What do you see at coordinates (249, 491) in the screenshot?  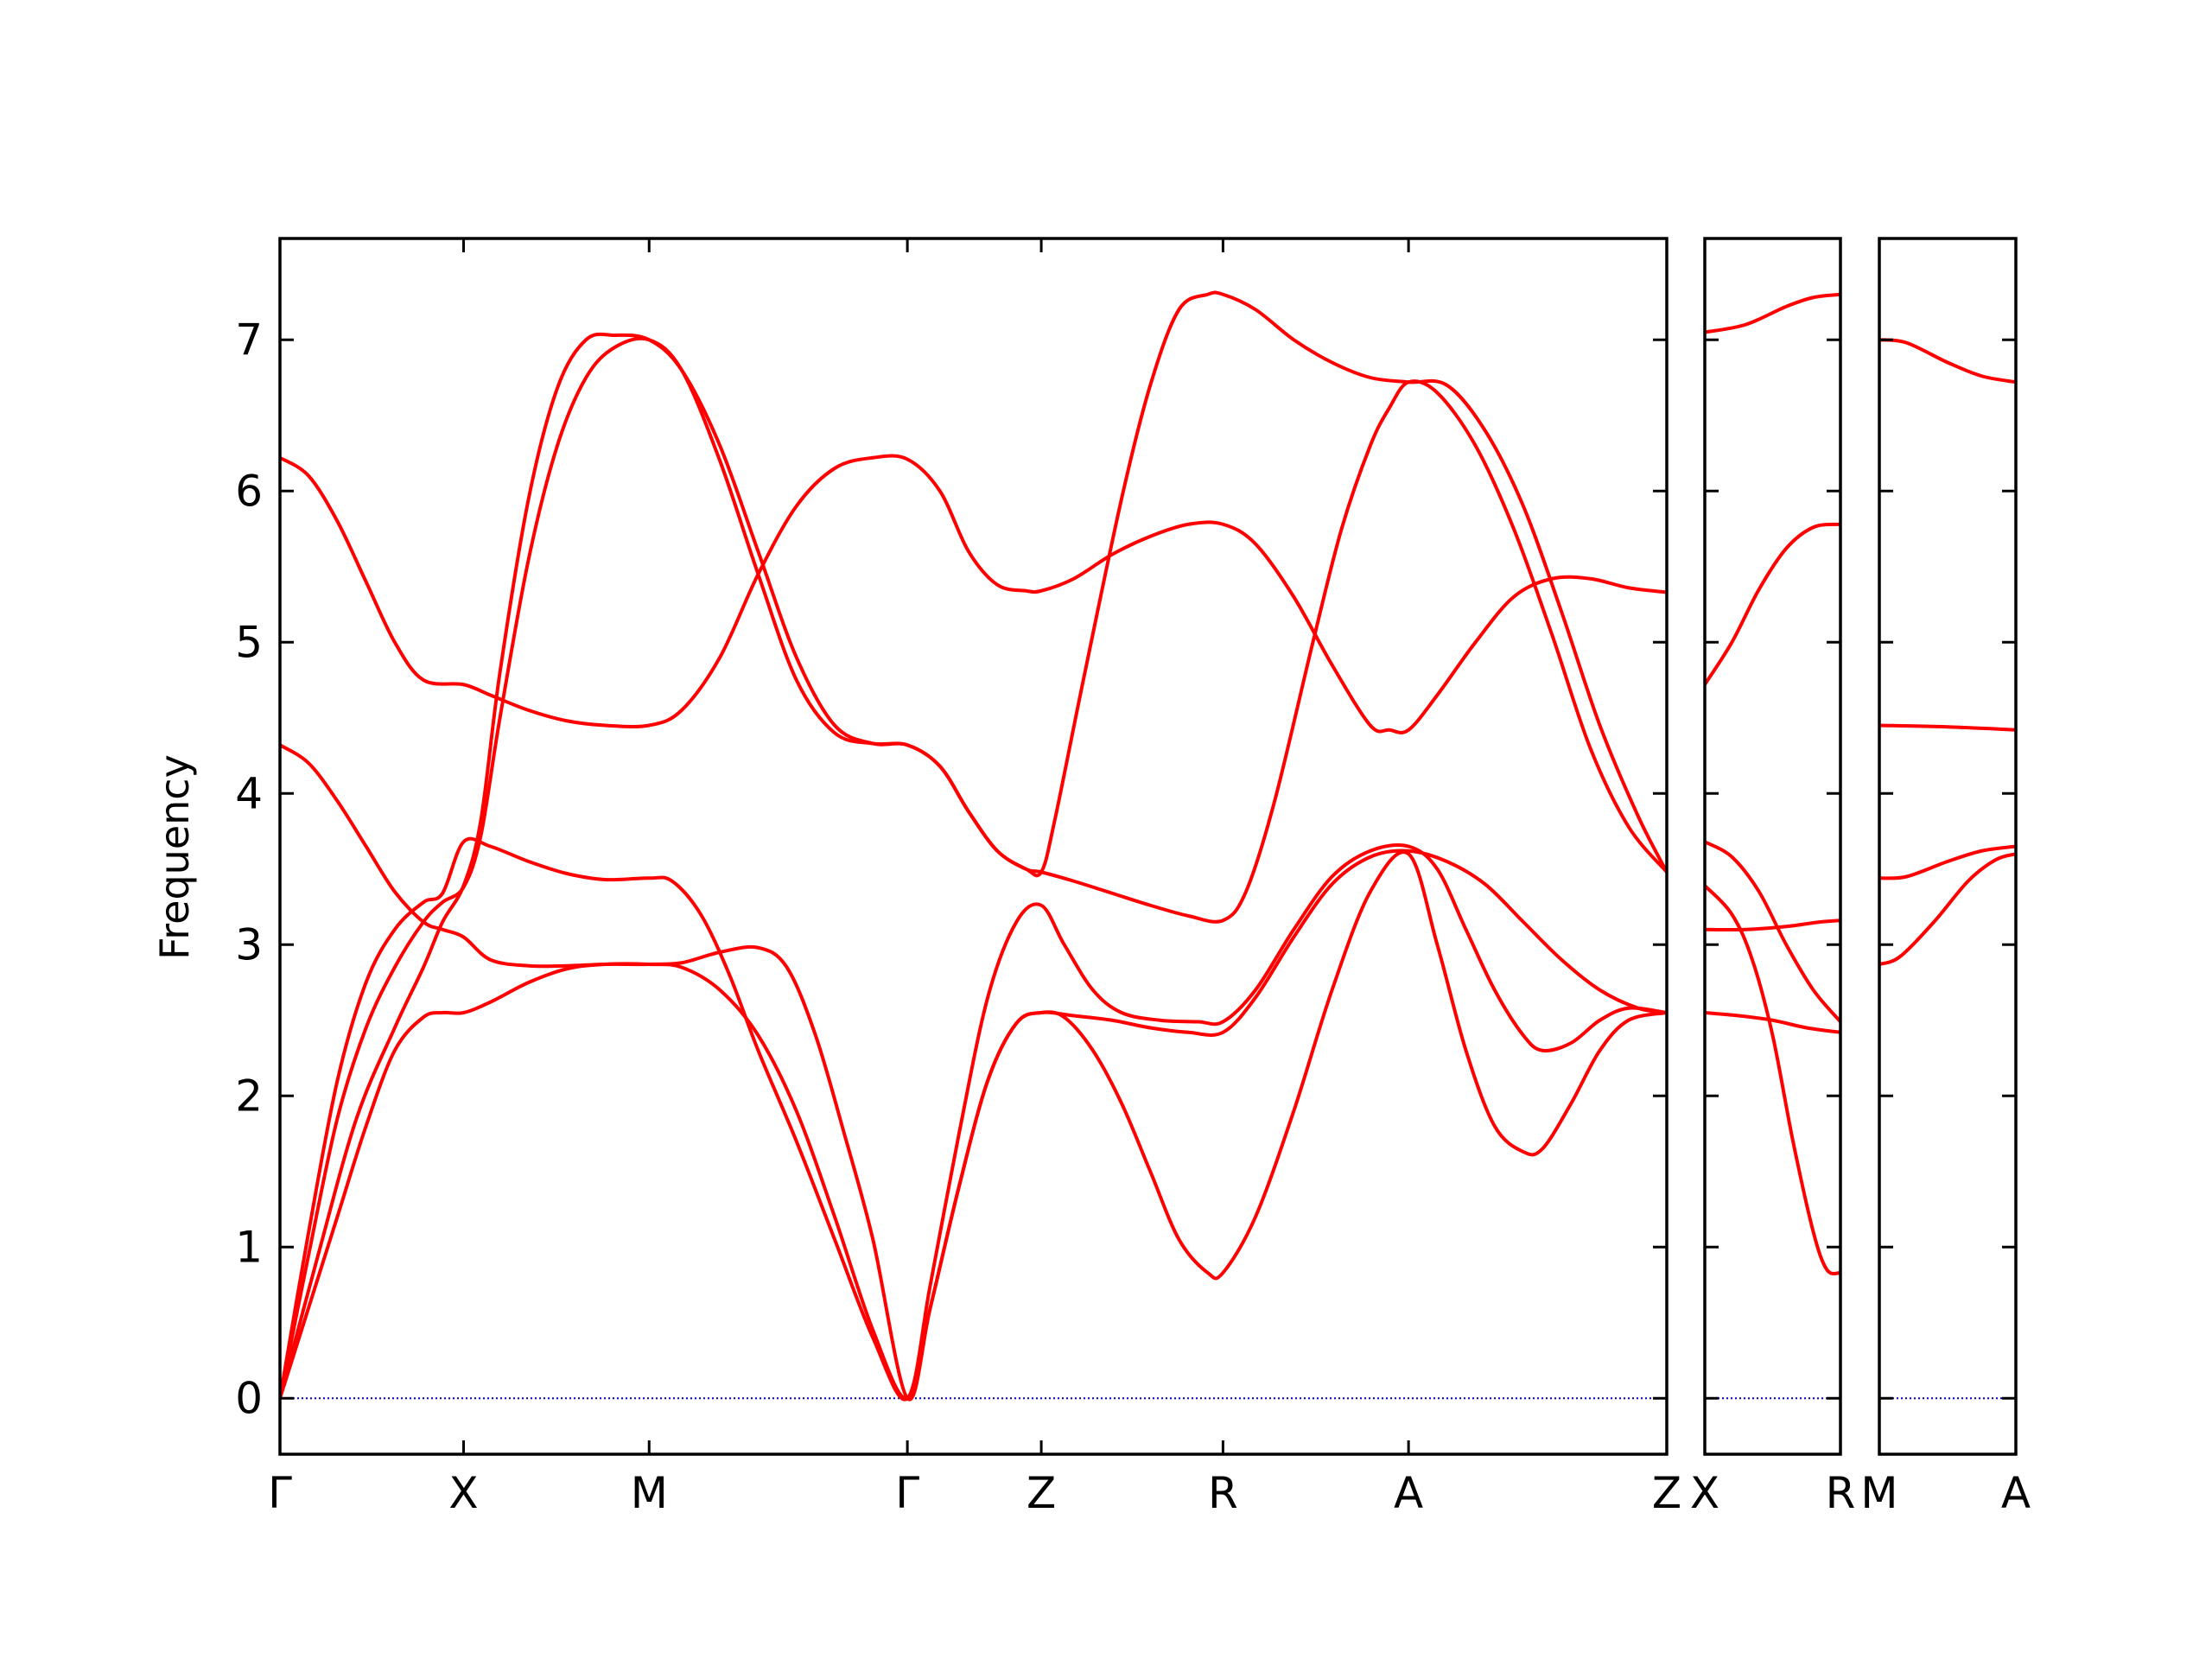 I see `y-tick-label: 6` at bounding box center [249, 491].